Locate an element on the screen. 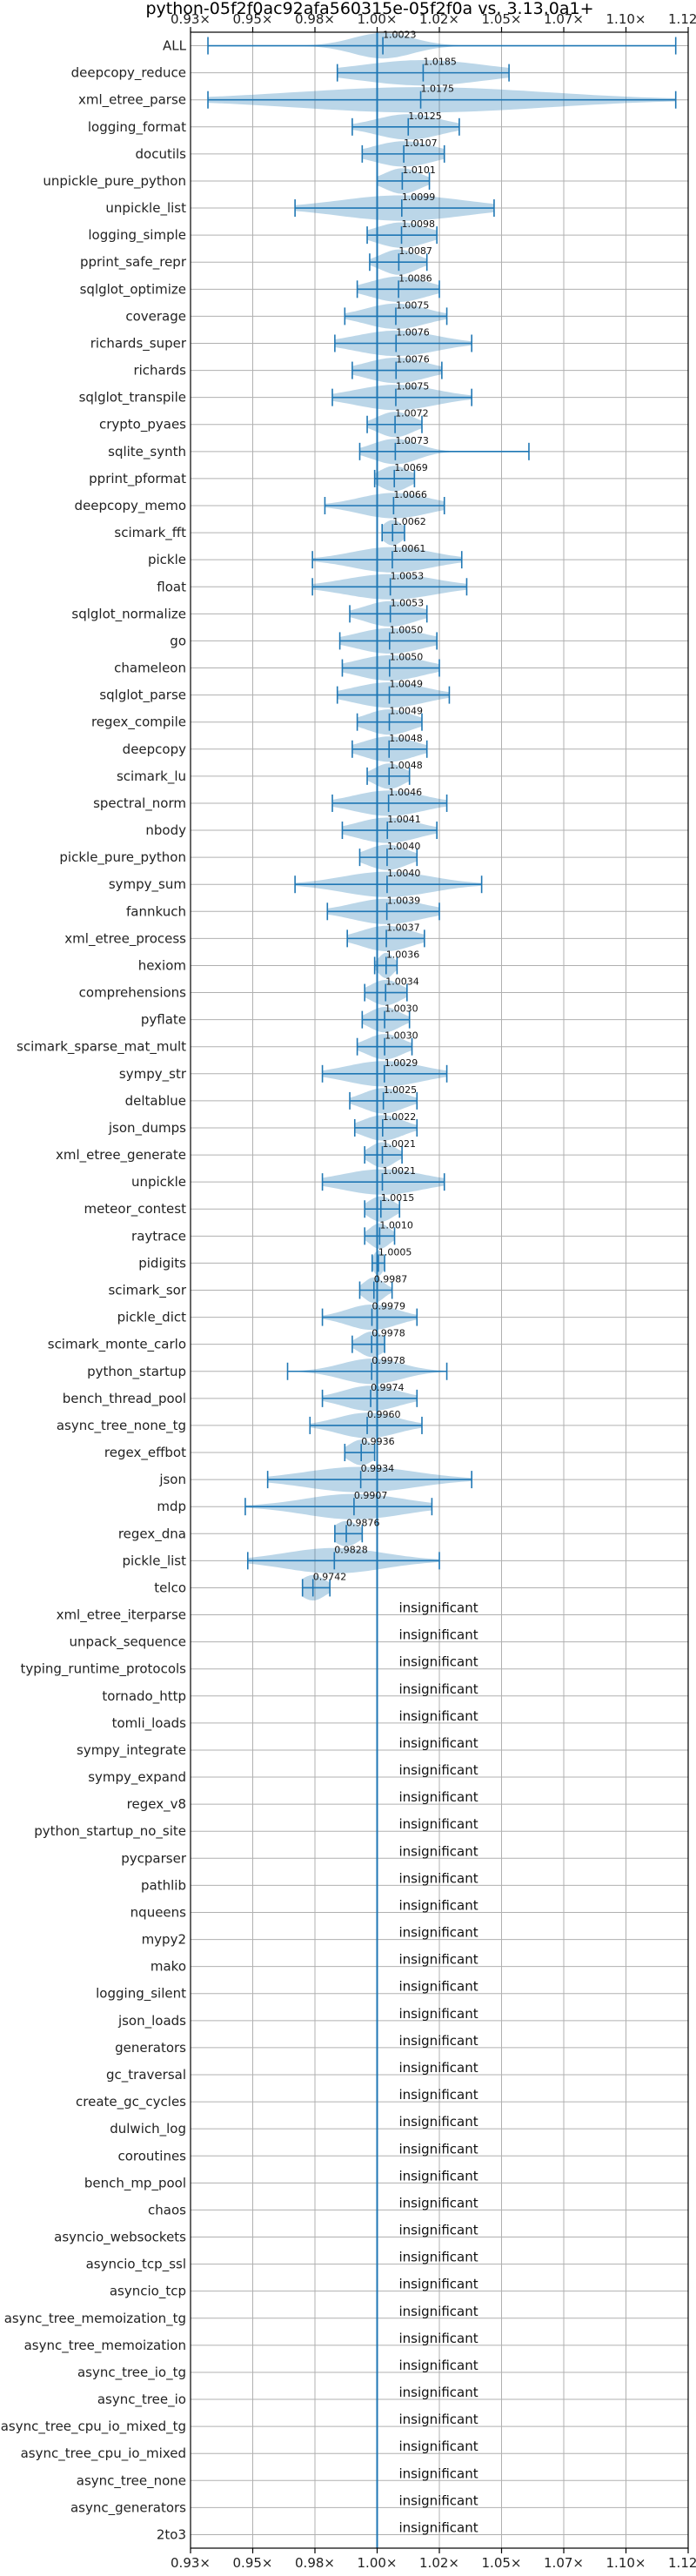 The height and width of the screenshot is (2576, 696). benchmark-label: meteor_contest is located at coordinates (135, 1209).